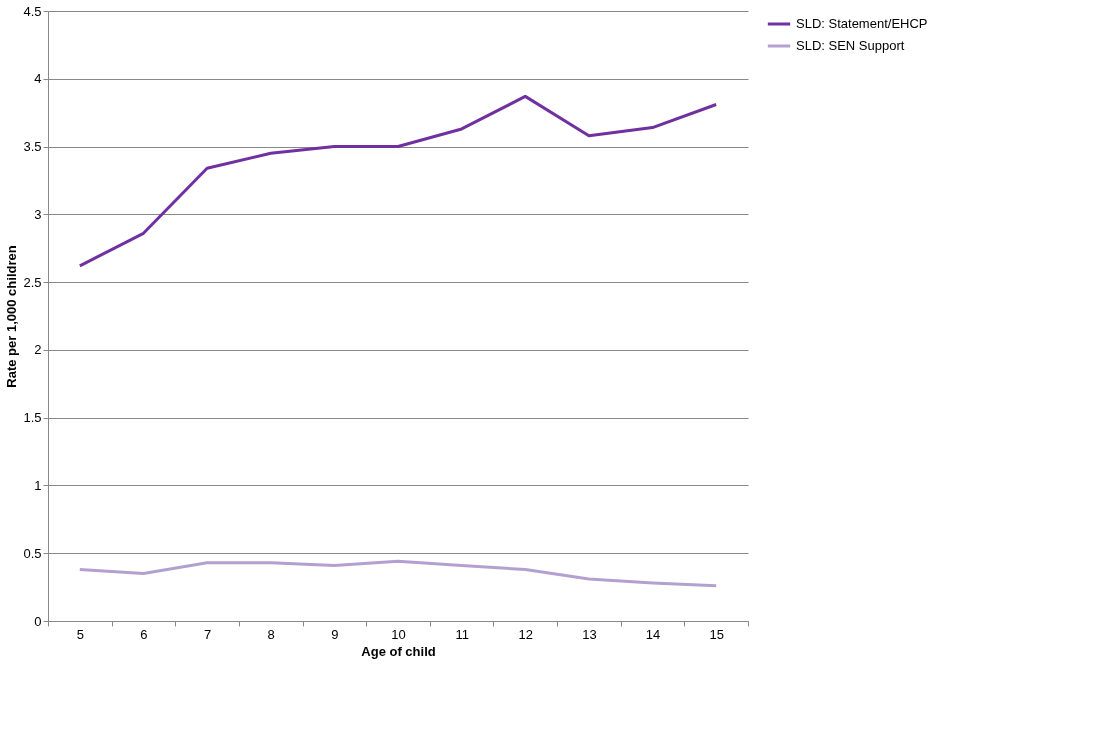 The width and height of the screenshot is (1119, 738). What do you see at coordinates (80, 634) in the screenshot?
I see `x-tick-label: 5` at bounding box center [80, 634].